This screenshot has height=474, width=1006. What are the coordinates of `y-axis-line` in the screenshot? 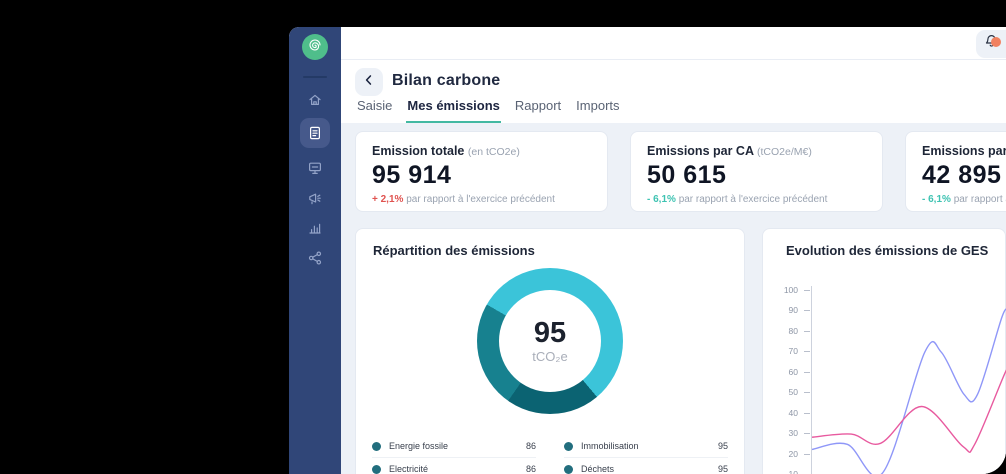 It's located at (811, 380).